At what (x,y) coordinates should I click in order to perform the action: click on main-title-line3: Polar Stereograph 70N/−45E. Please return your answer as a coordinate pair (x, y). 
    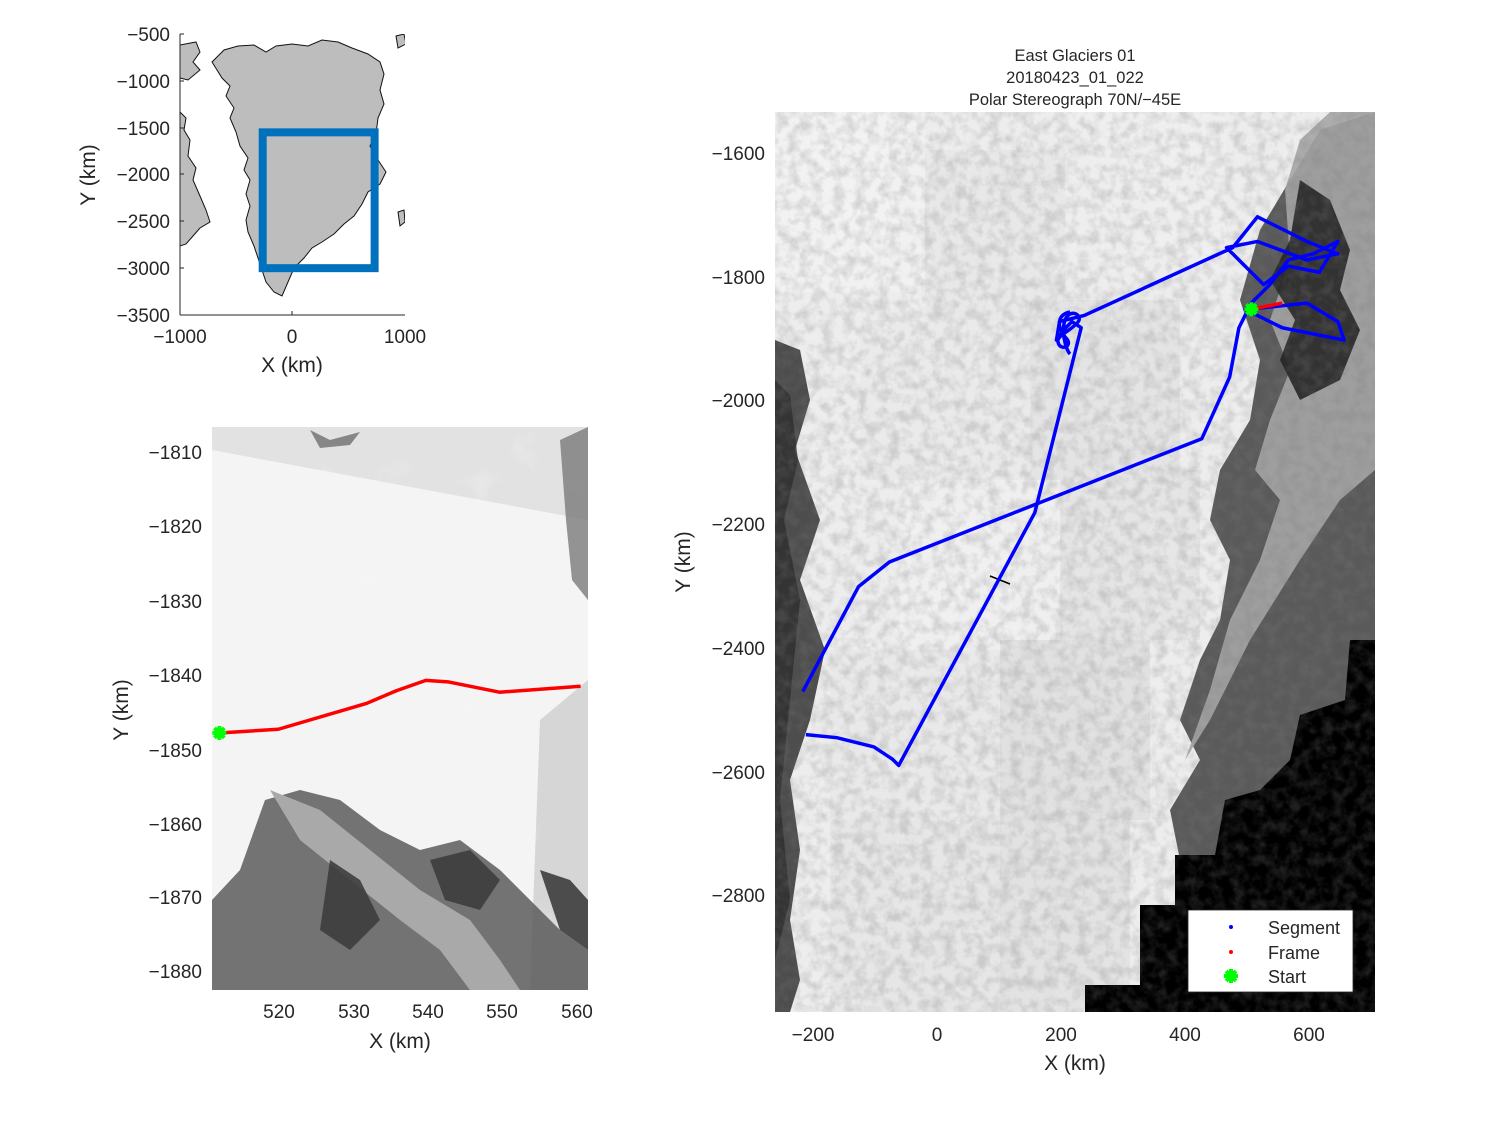
    Looking at the image, I should click on (1075, 100).